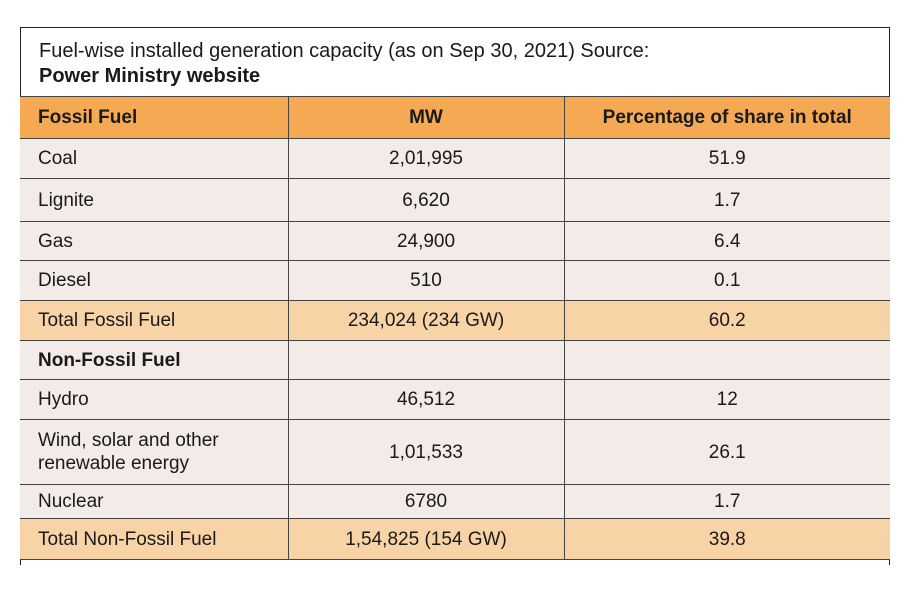  I want to click on header-percentage: Percentage of share in total, so click(726, 117).